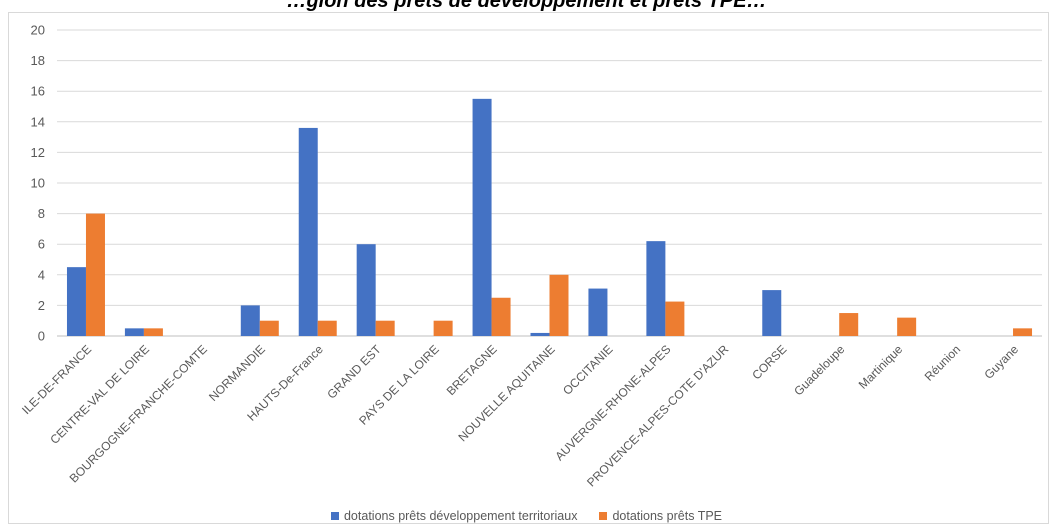 Image resolution: width=1053 pixels, height=528 pixels. I want to click on x-tick-label: Martinique, so click(881, 367).